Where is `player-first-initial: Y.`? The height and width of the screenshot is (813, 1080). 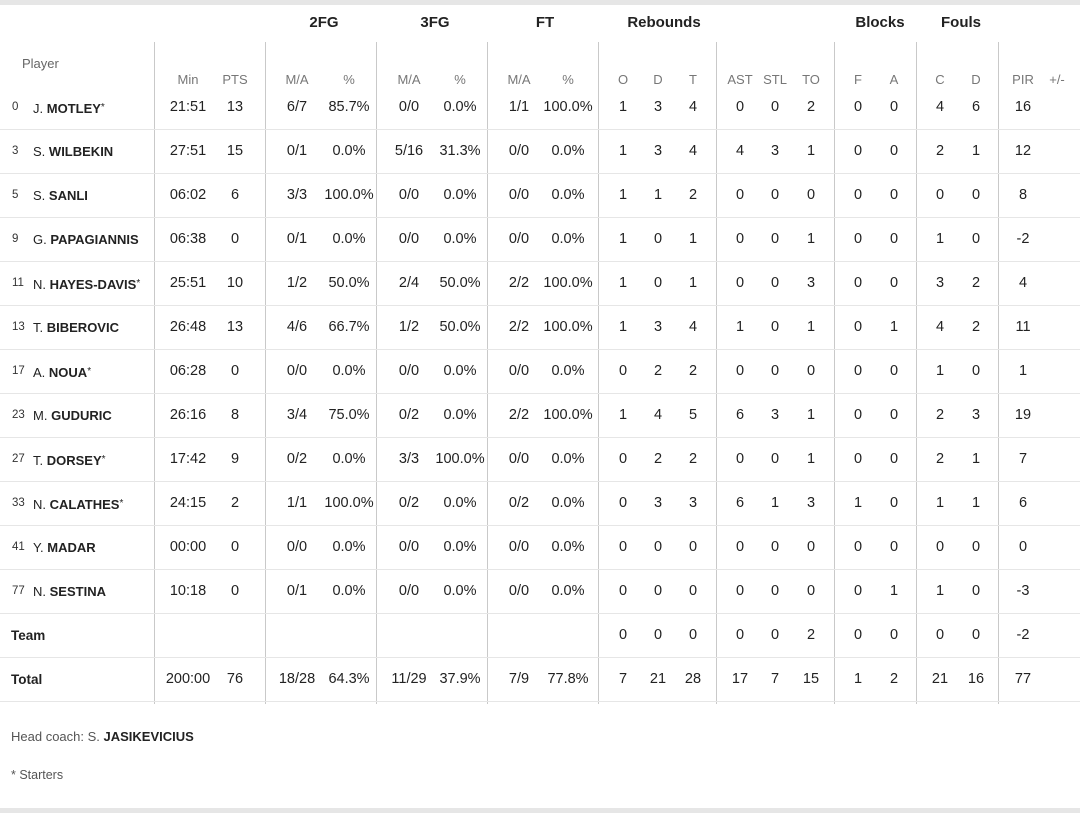
player-first-initial: Y. is located at coordinates (38, 547).